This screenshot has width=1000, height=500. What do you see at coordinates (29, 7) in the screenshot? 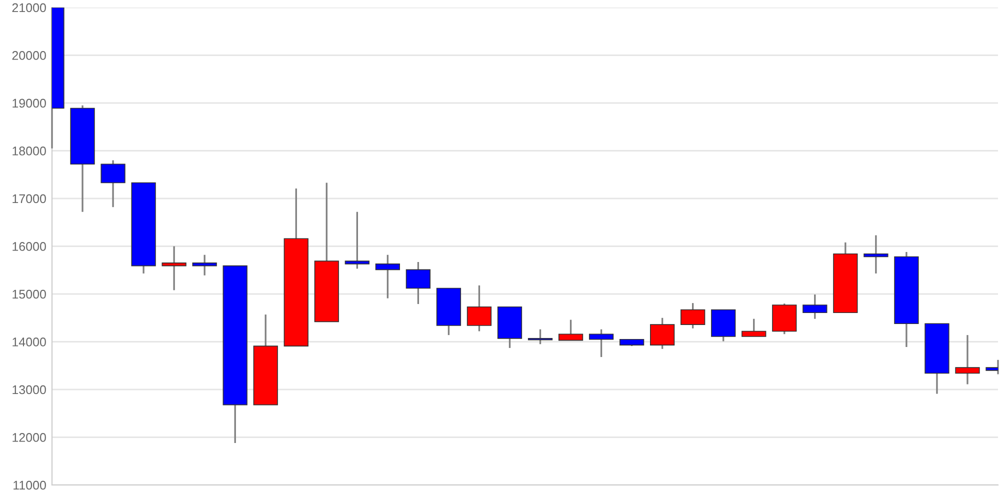
I see `y-tick-label: 21000` at bounding box center [29, 7].